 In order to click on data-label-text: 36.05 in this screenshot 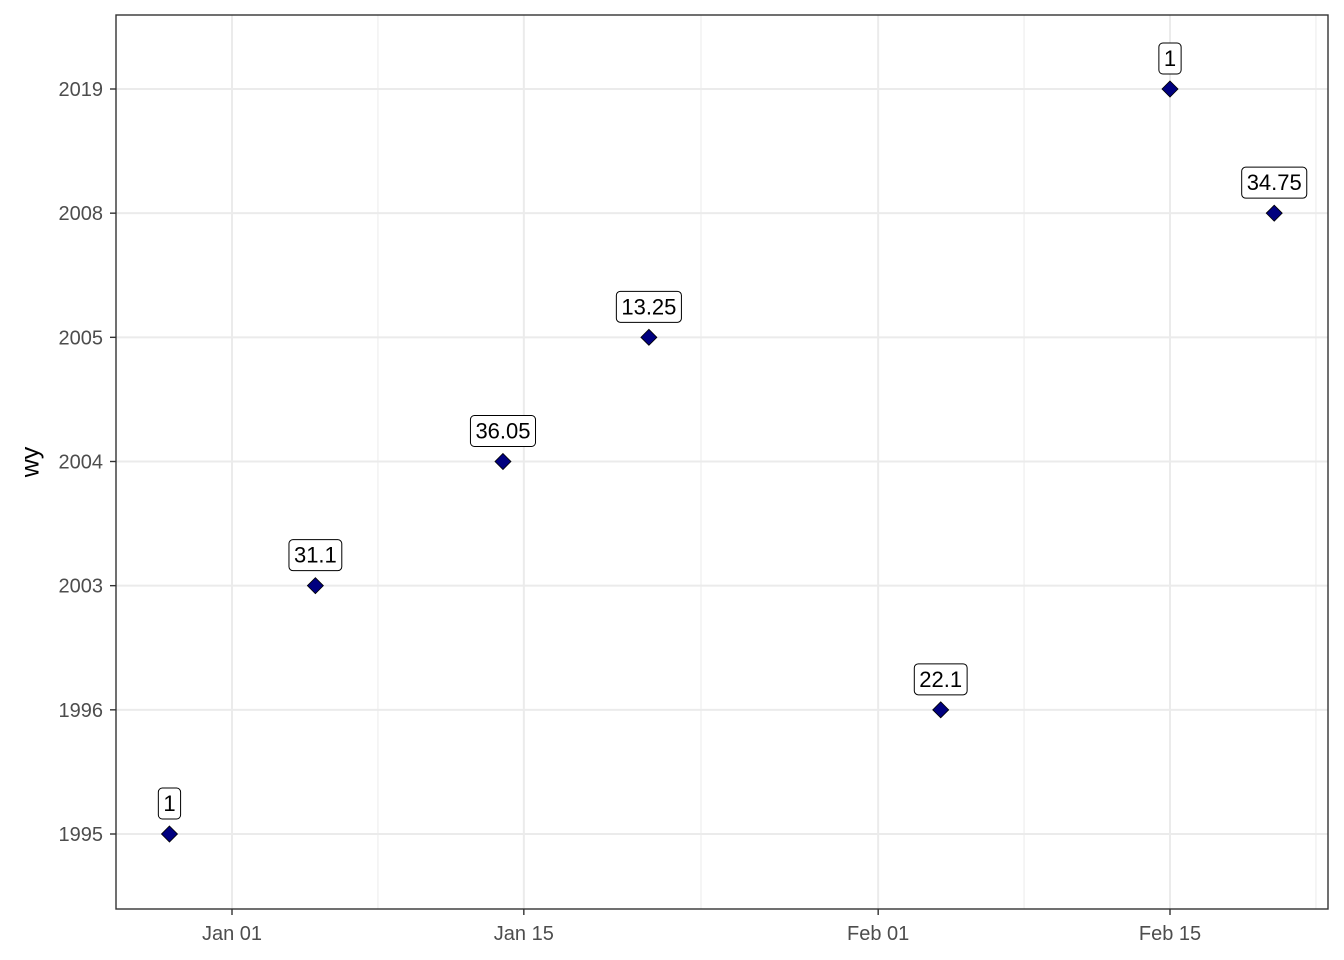, I will do `click(502, 431)`.